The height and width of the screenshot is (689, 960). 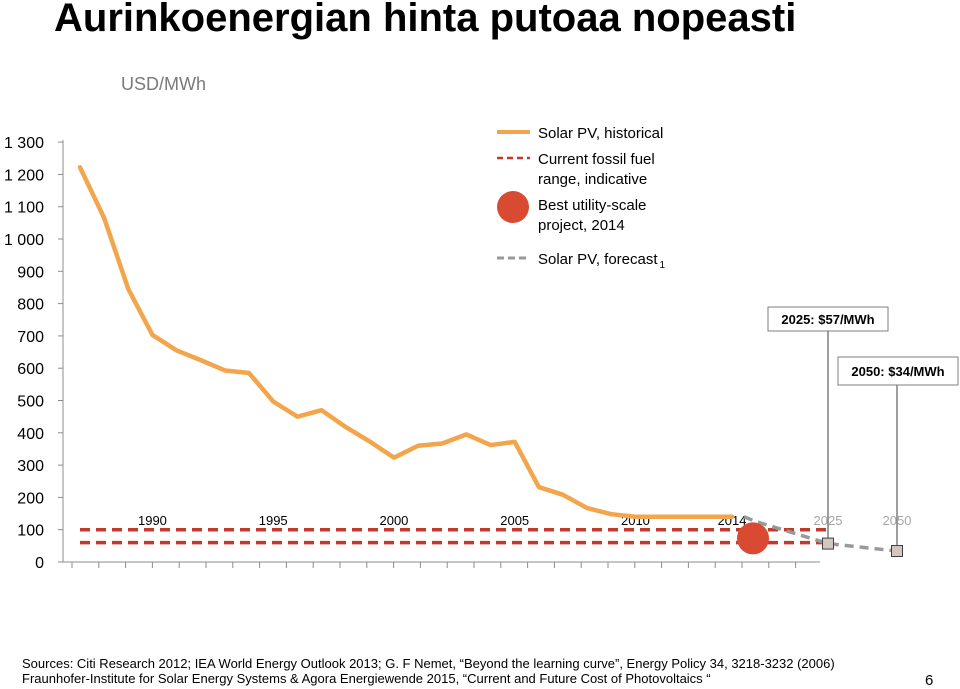 I want to click on y-tick-label: 1 200, so click(x=24, y=175).